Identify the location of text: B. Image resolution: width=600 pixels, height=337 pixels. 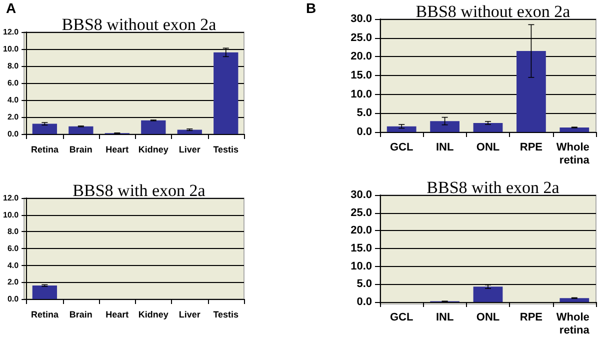
(311, 8).